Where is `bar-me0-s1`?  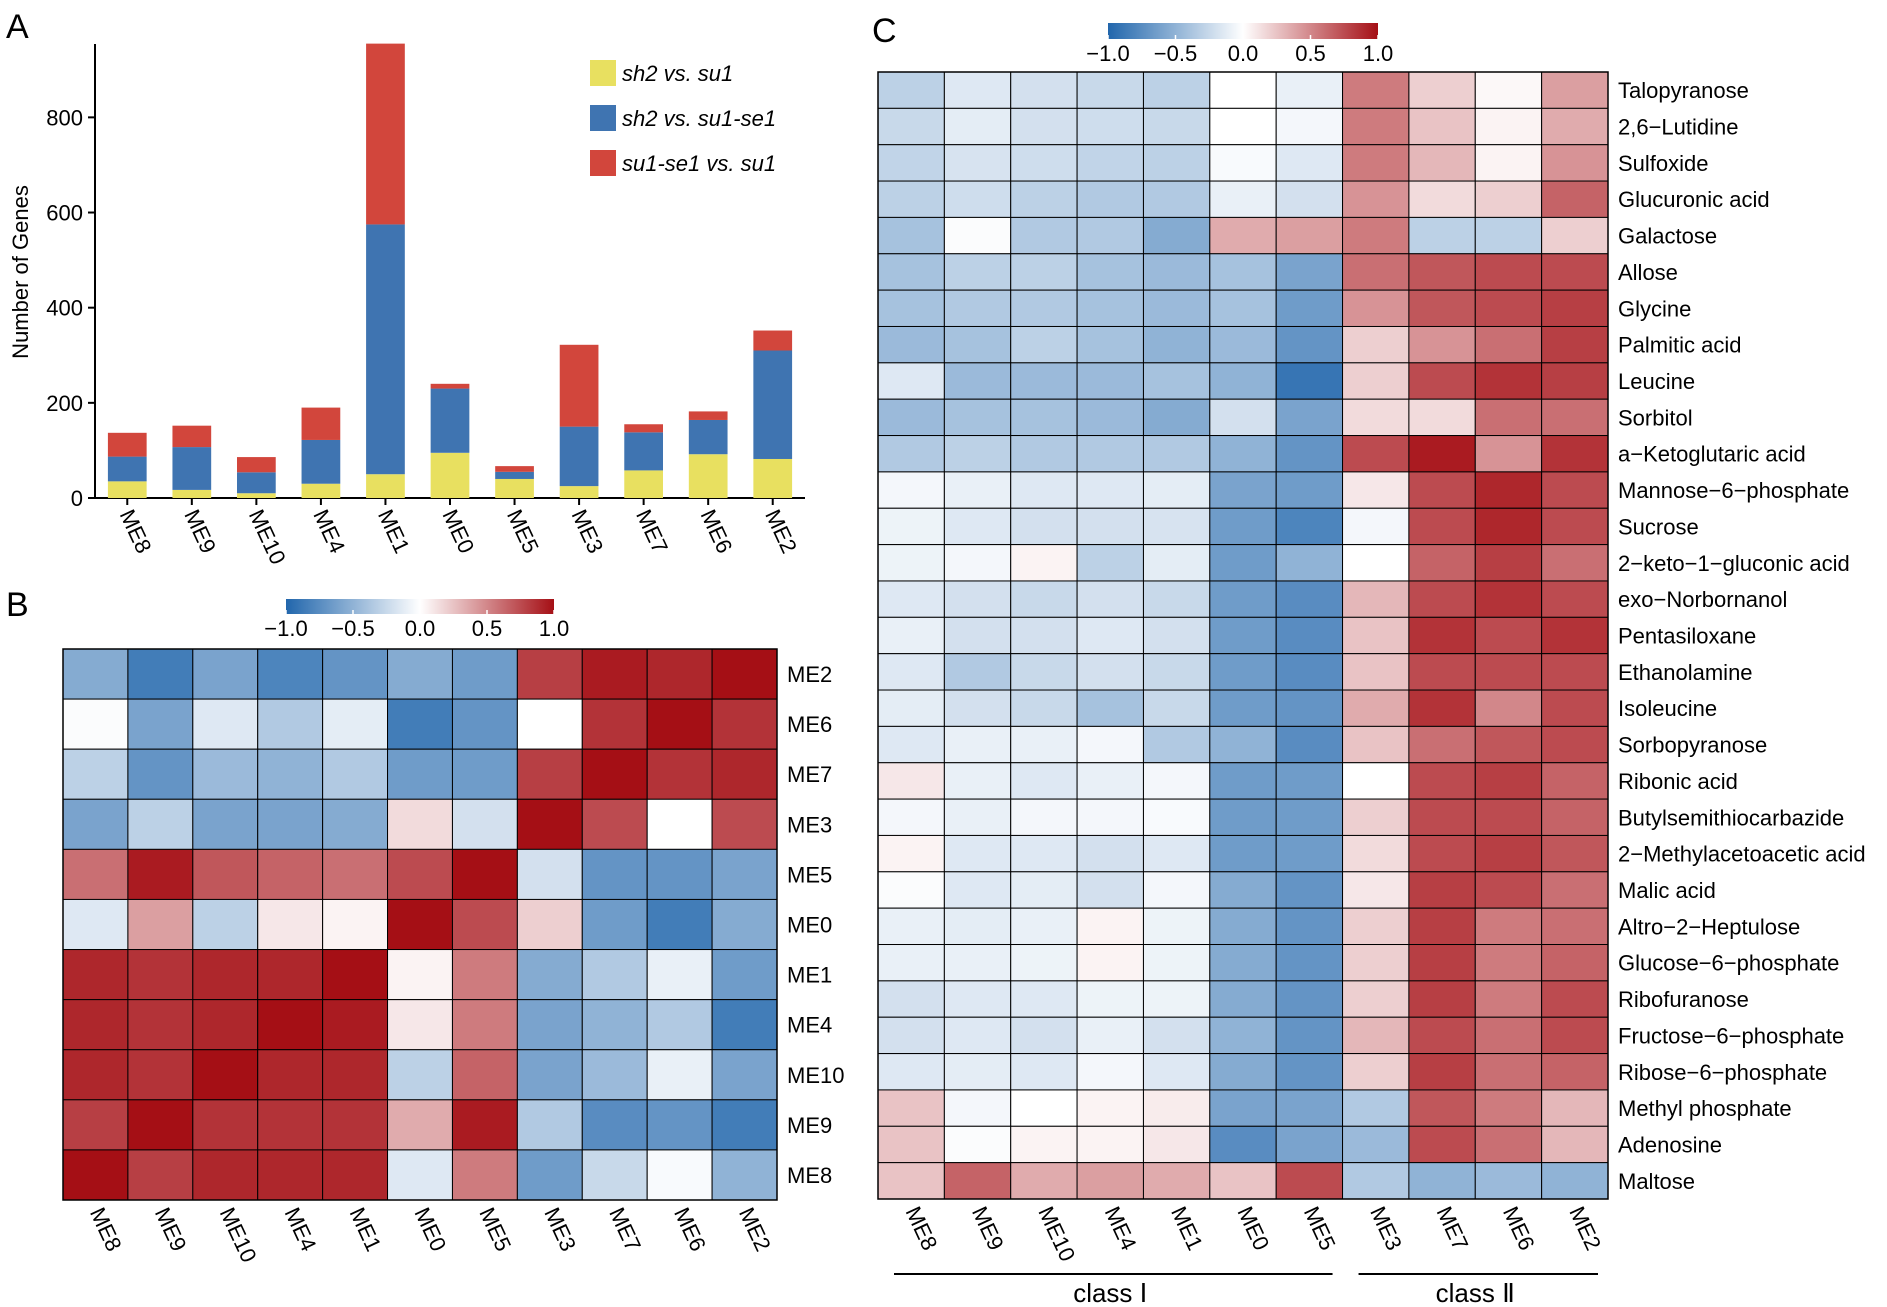 bar-me0-s1 is located at coordinates (450, 420).